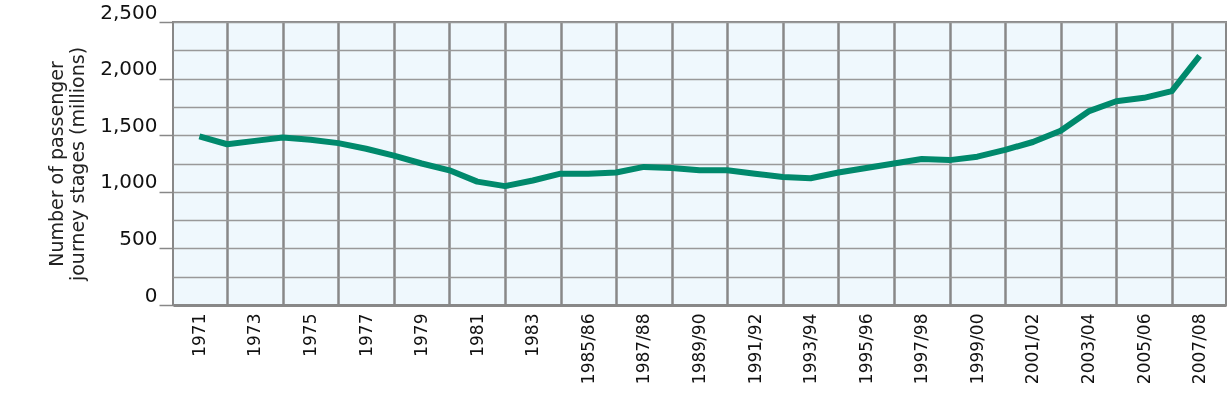  What do you see at coordinates (699, 349) in the screenshot?
I see `x-tick-label: 1989/90` at bounding box center [699, 349].